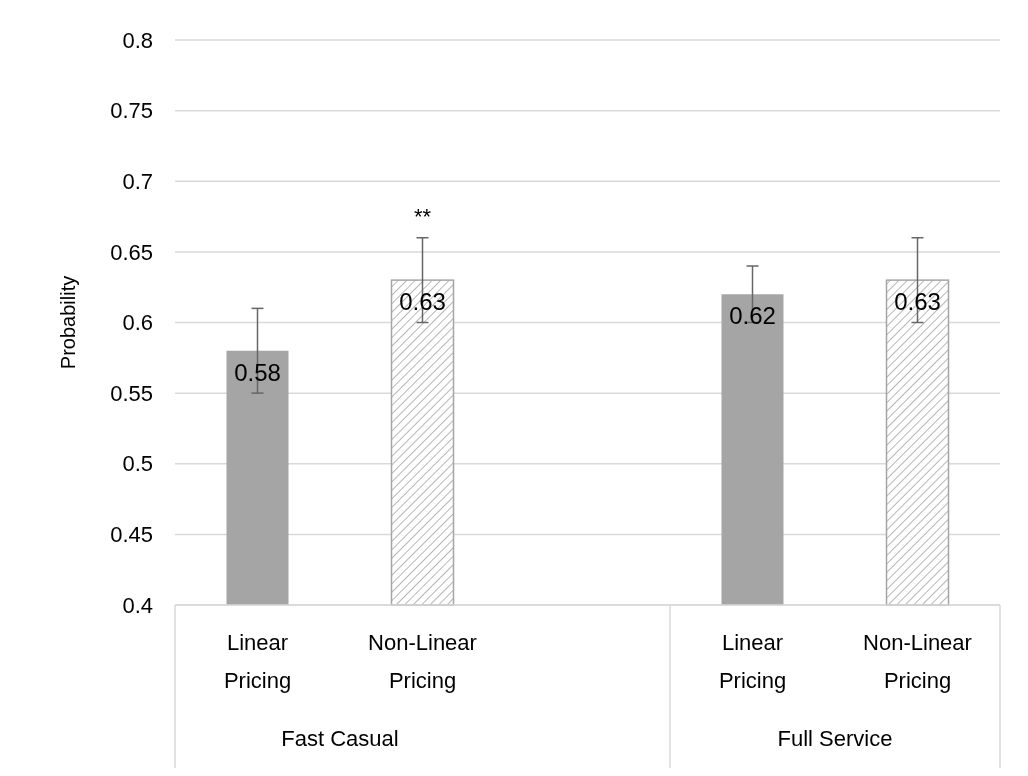  Describe the element at coordinates (131, 393) in the screenshot. I see `y-tick-label: 0.55` at that location.